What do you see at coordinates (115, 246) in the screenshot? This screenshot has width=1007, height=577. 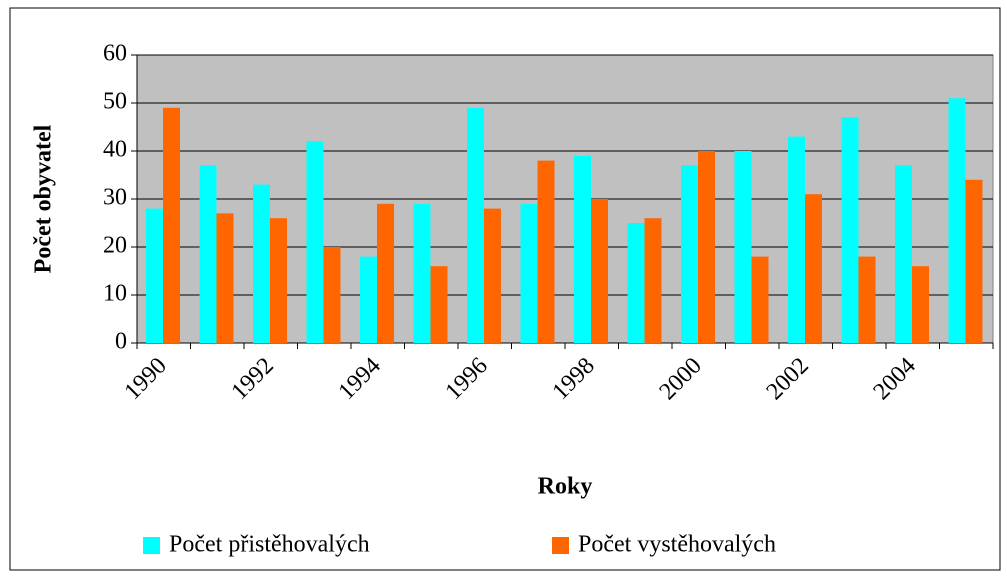 I see `y-tick-label: 20` at bounding box center [115, 246].